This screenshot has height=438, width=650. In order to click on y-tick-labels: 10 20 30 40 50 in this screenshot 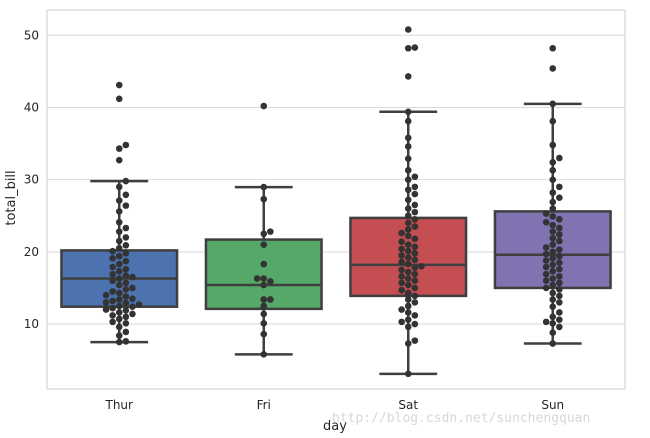, I will do `click(31, 179)`.